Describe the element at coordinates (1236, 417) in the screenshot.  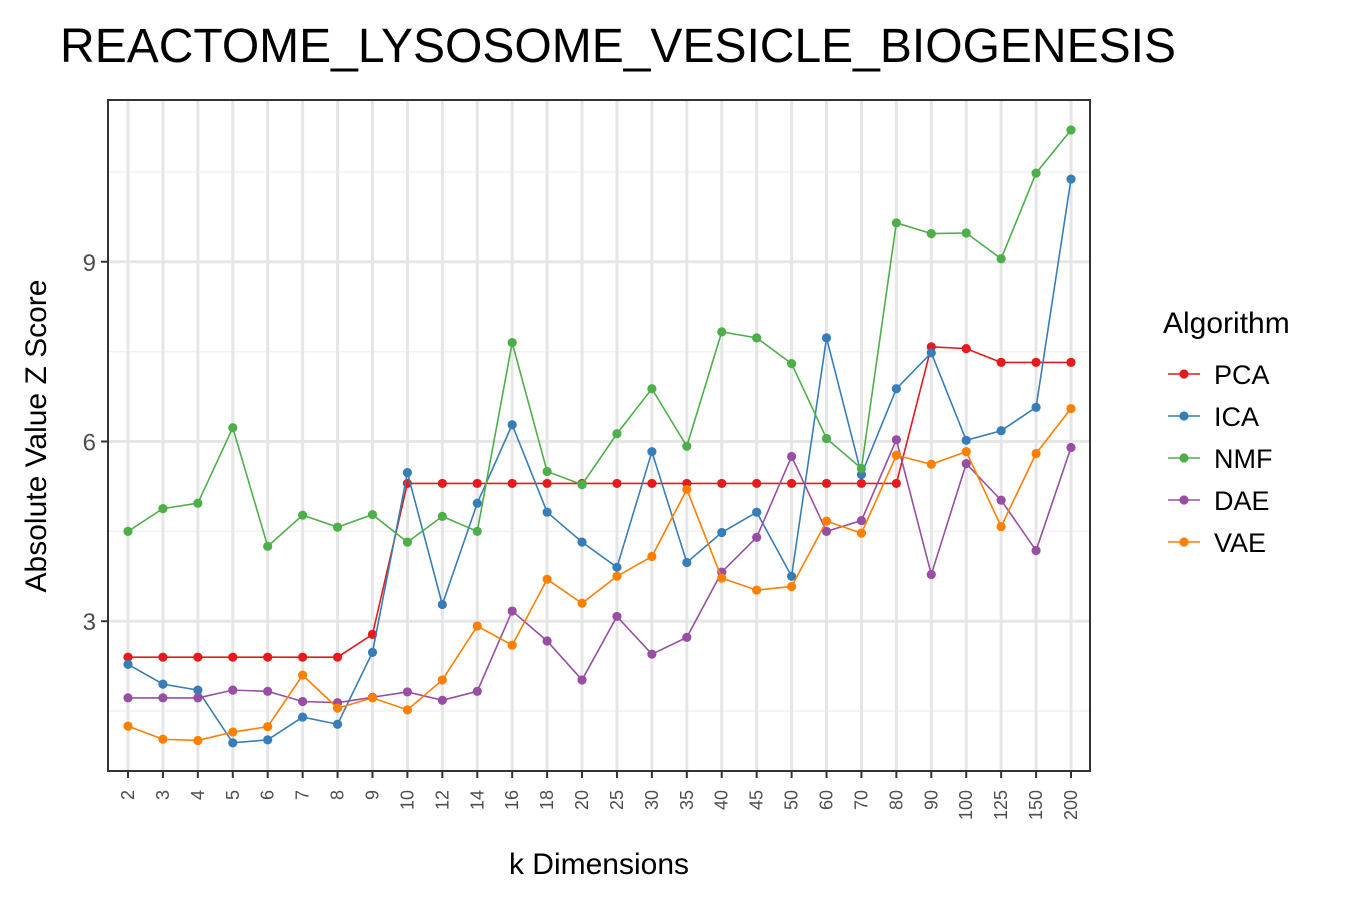
I see `legend-label: ICA` at that location.